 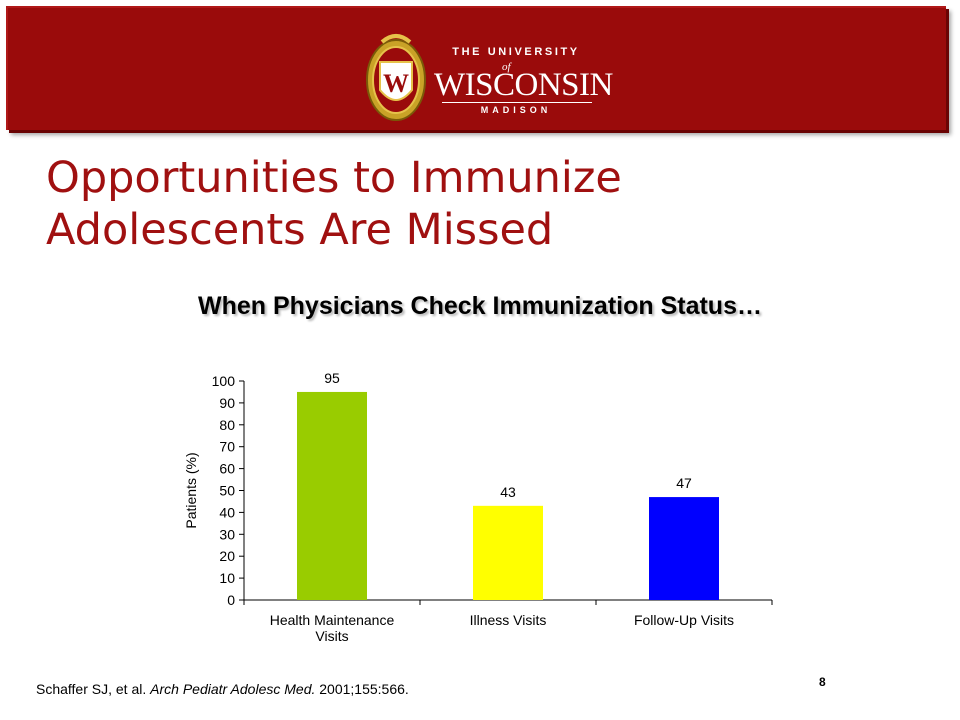 I want to click on university-logo: W THE UNIVERSITY of WISCONSIN MADISON, so click(x=488, y=78).